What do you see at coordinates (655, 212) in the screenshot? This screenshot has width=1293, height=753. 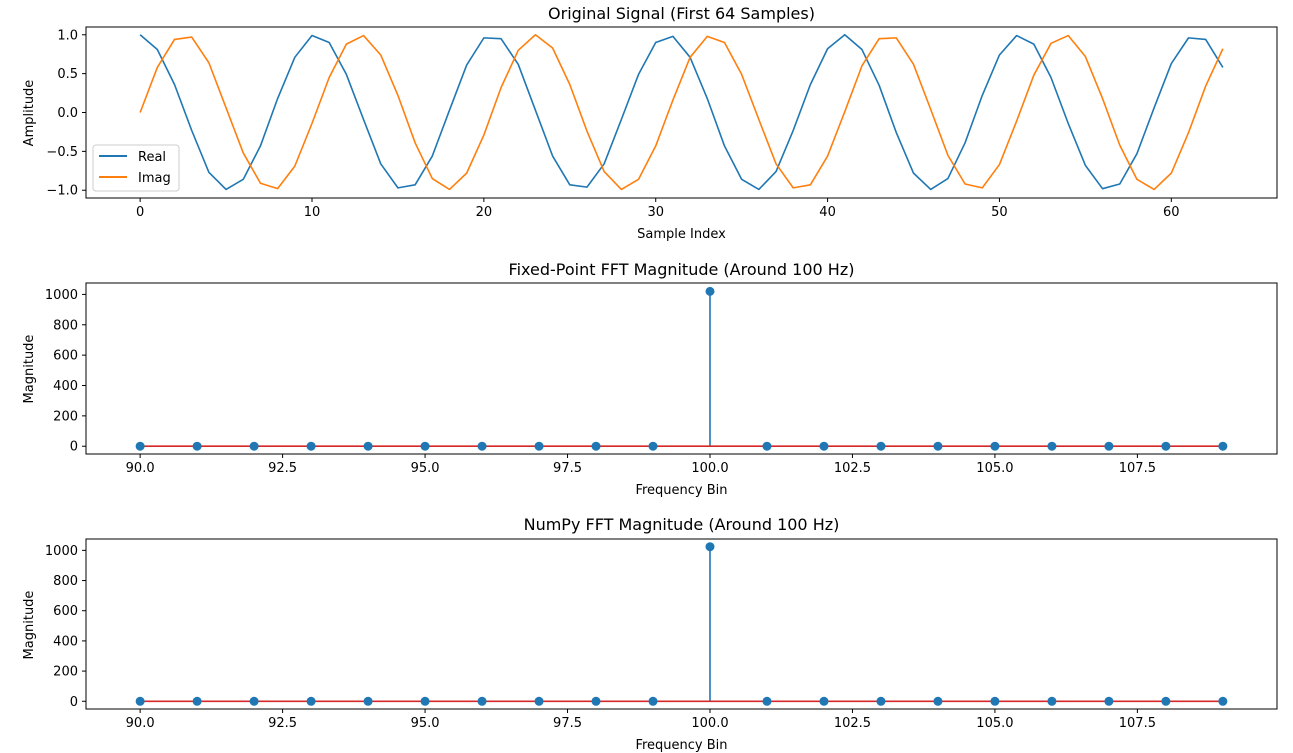 I see `x-tick-label: 30` at bounding box center [655, 212].